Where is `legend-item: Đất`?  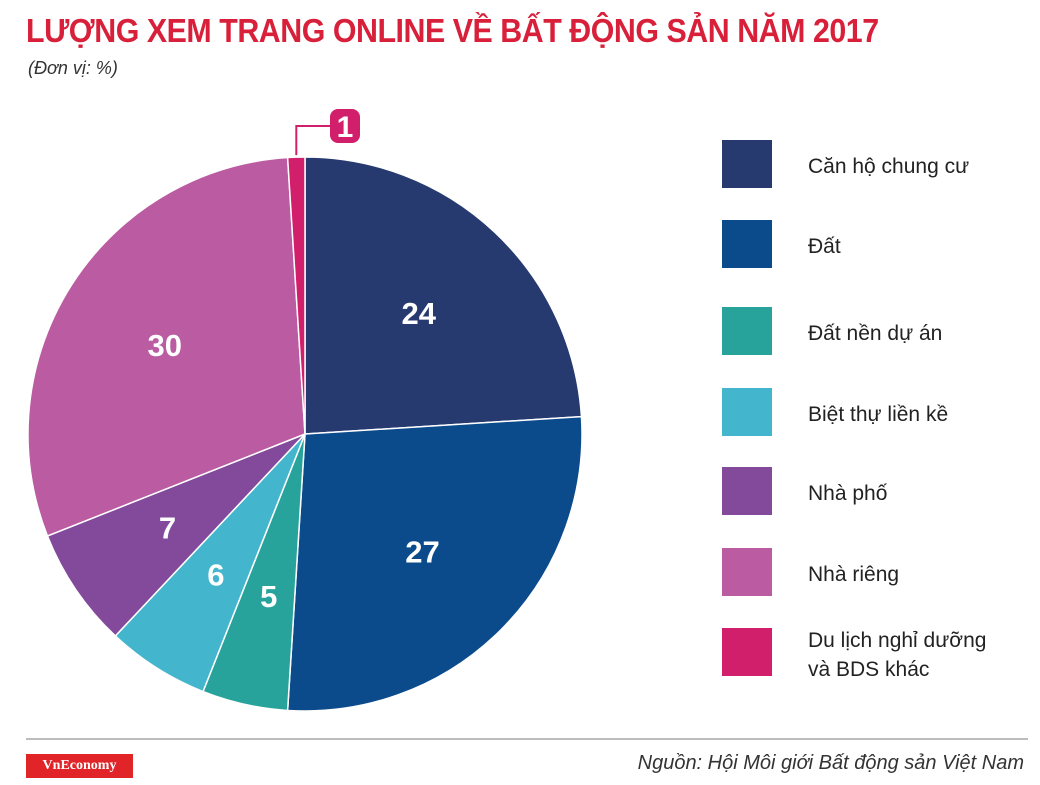
legend-item: Đất is located at coordinates (872, 244).